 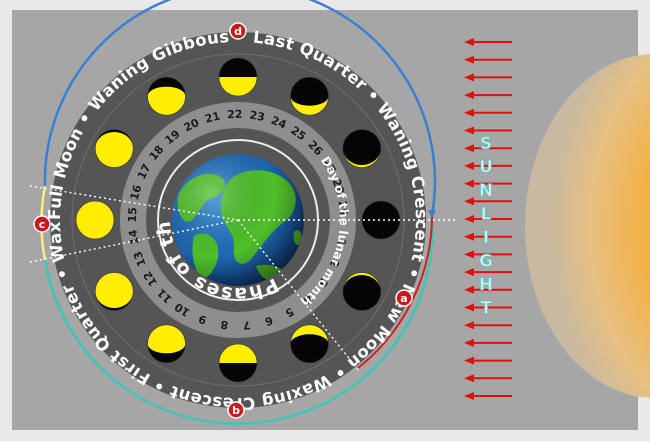 I want to click on day-number: 23, so click(x=256, y=116).